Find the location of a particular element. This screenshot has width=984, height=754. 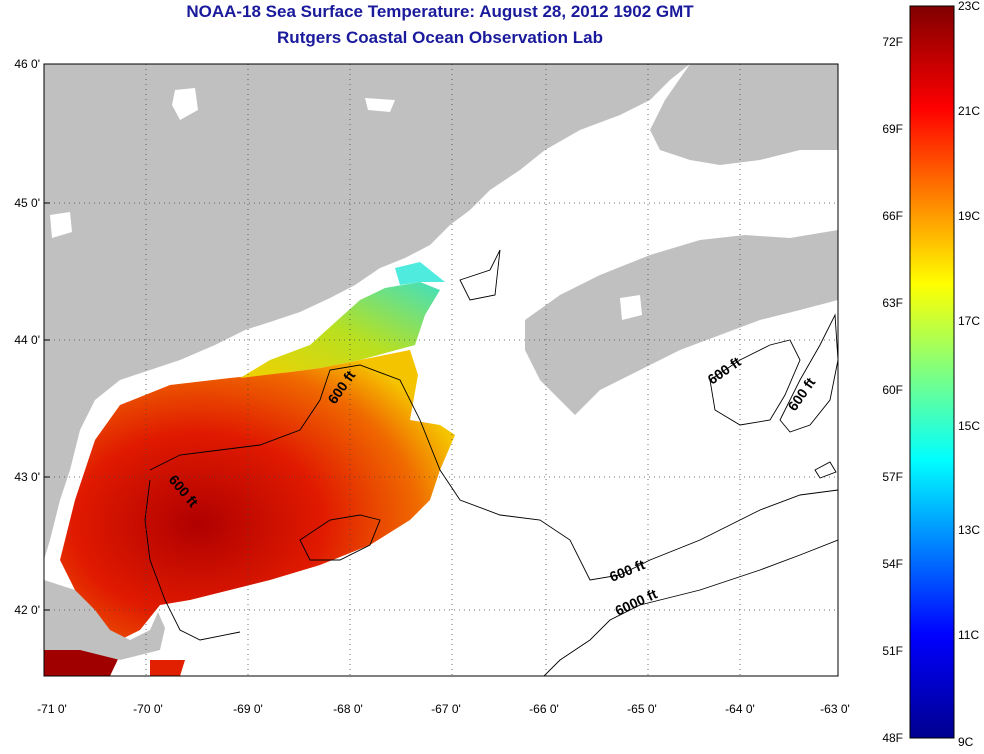

lat-tick-label: 46 0' is located at coordinates (27, 64).